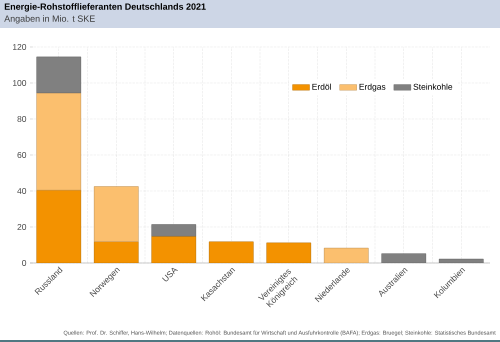  What do you see at coordinates (21, 227) in the screenshot?
I see `y-tick-label: 20` at bounding box center [21, 227].